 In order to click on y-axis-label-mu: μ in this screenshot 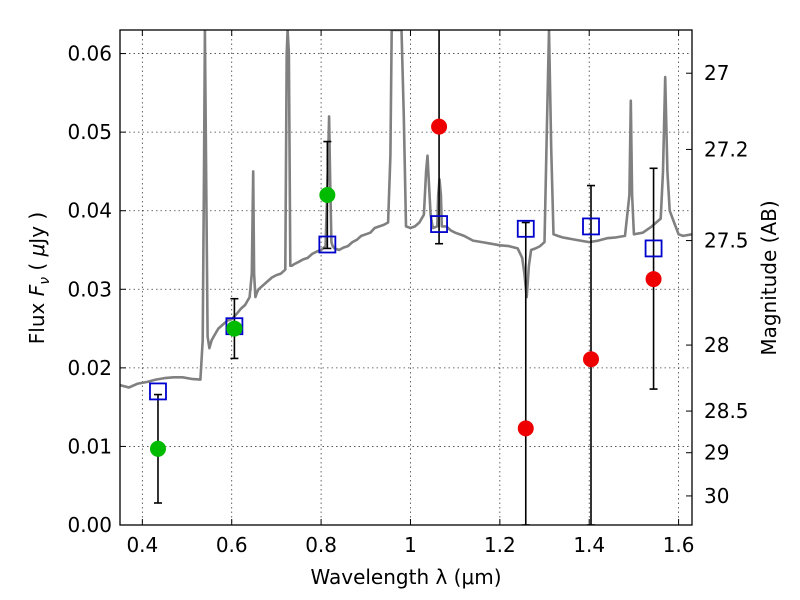, I will do `click(37, 251)`.